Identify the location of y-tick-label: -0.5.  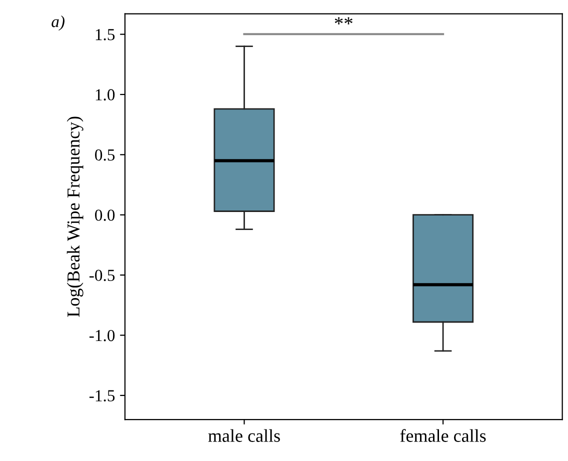
(102, 276).